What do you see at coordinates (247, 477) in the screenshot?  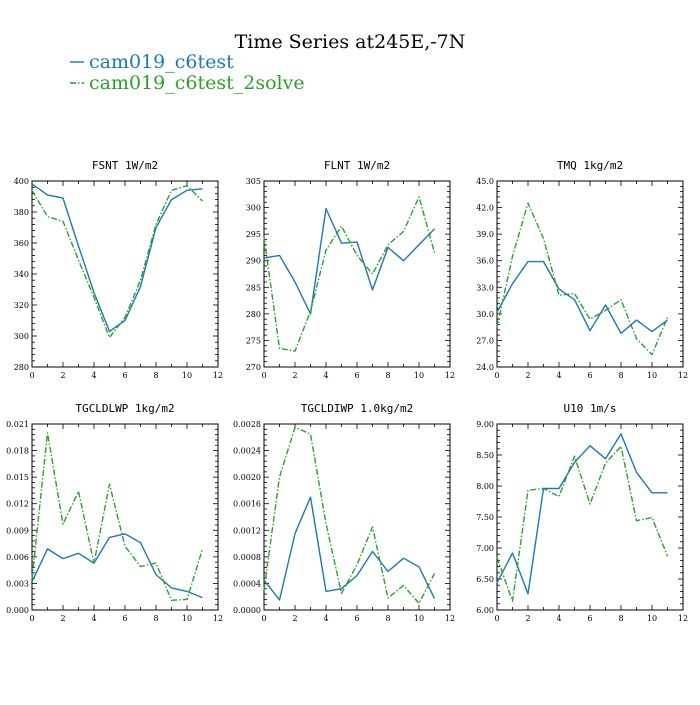 I see `y-tick-label: 0.0020` at bounding box center [247, 477].